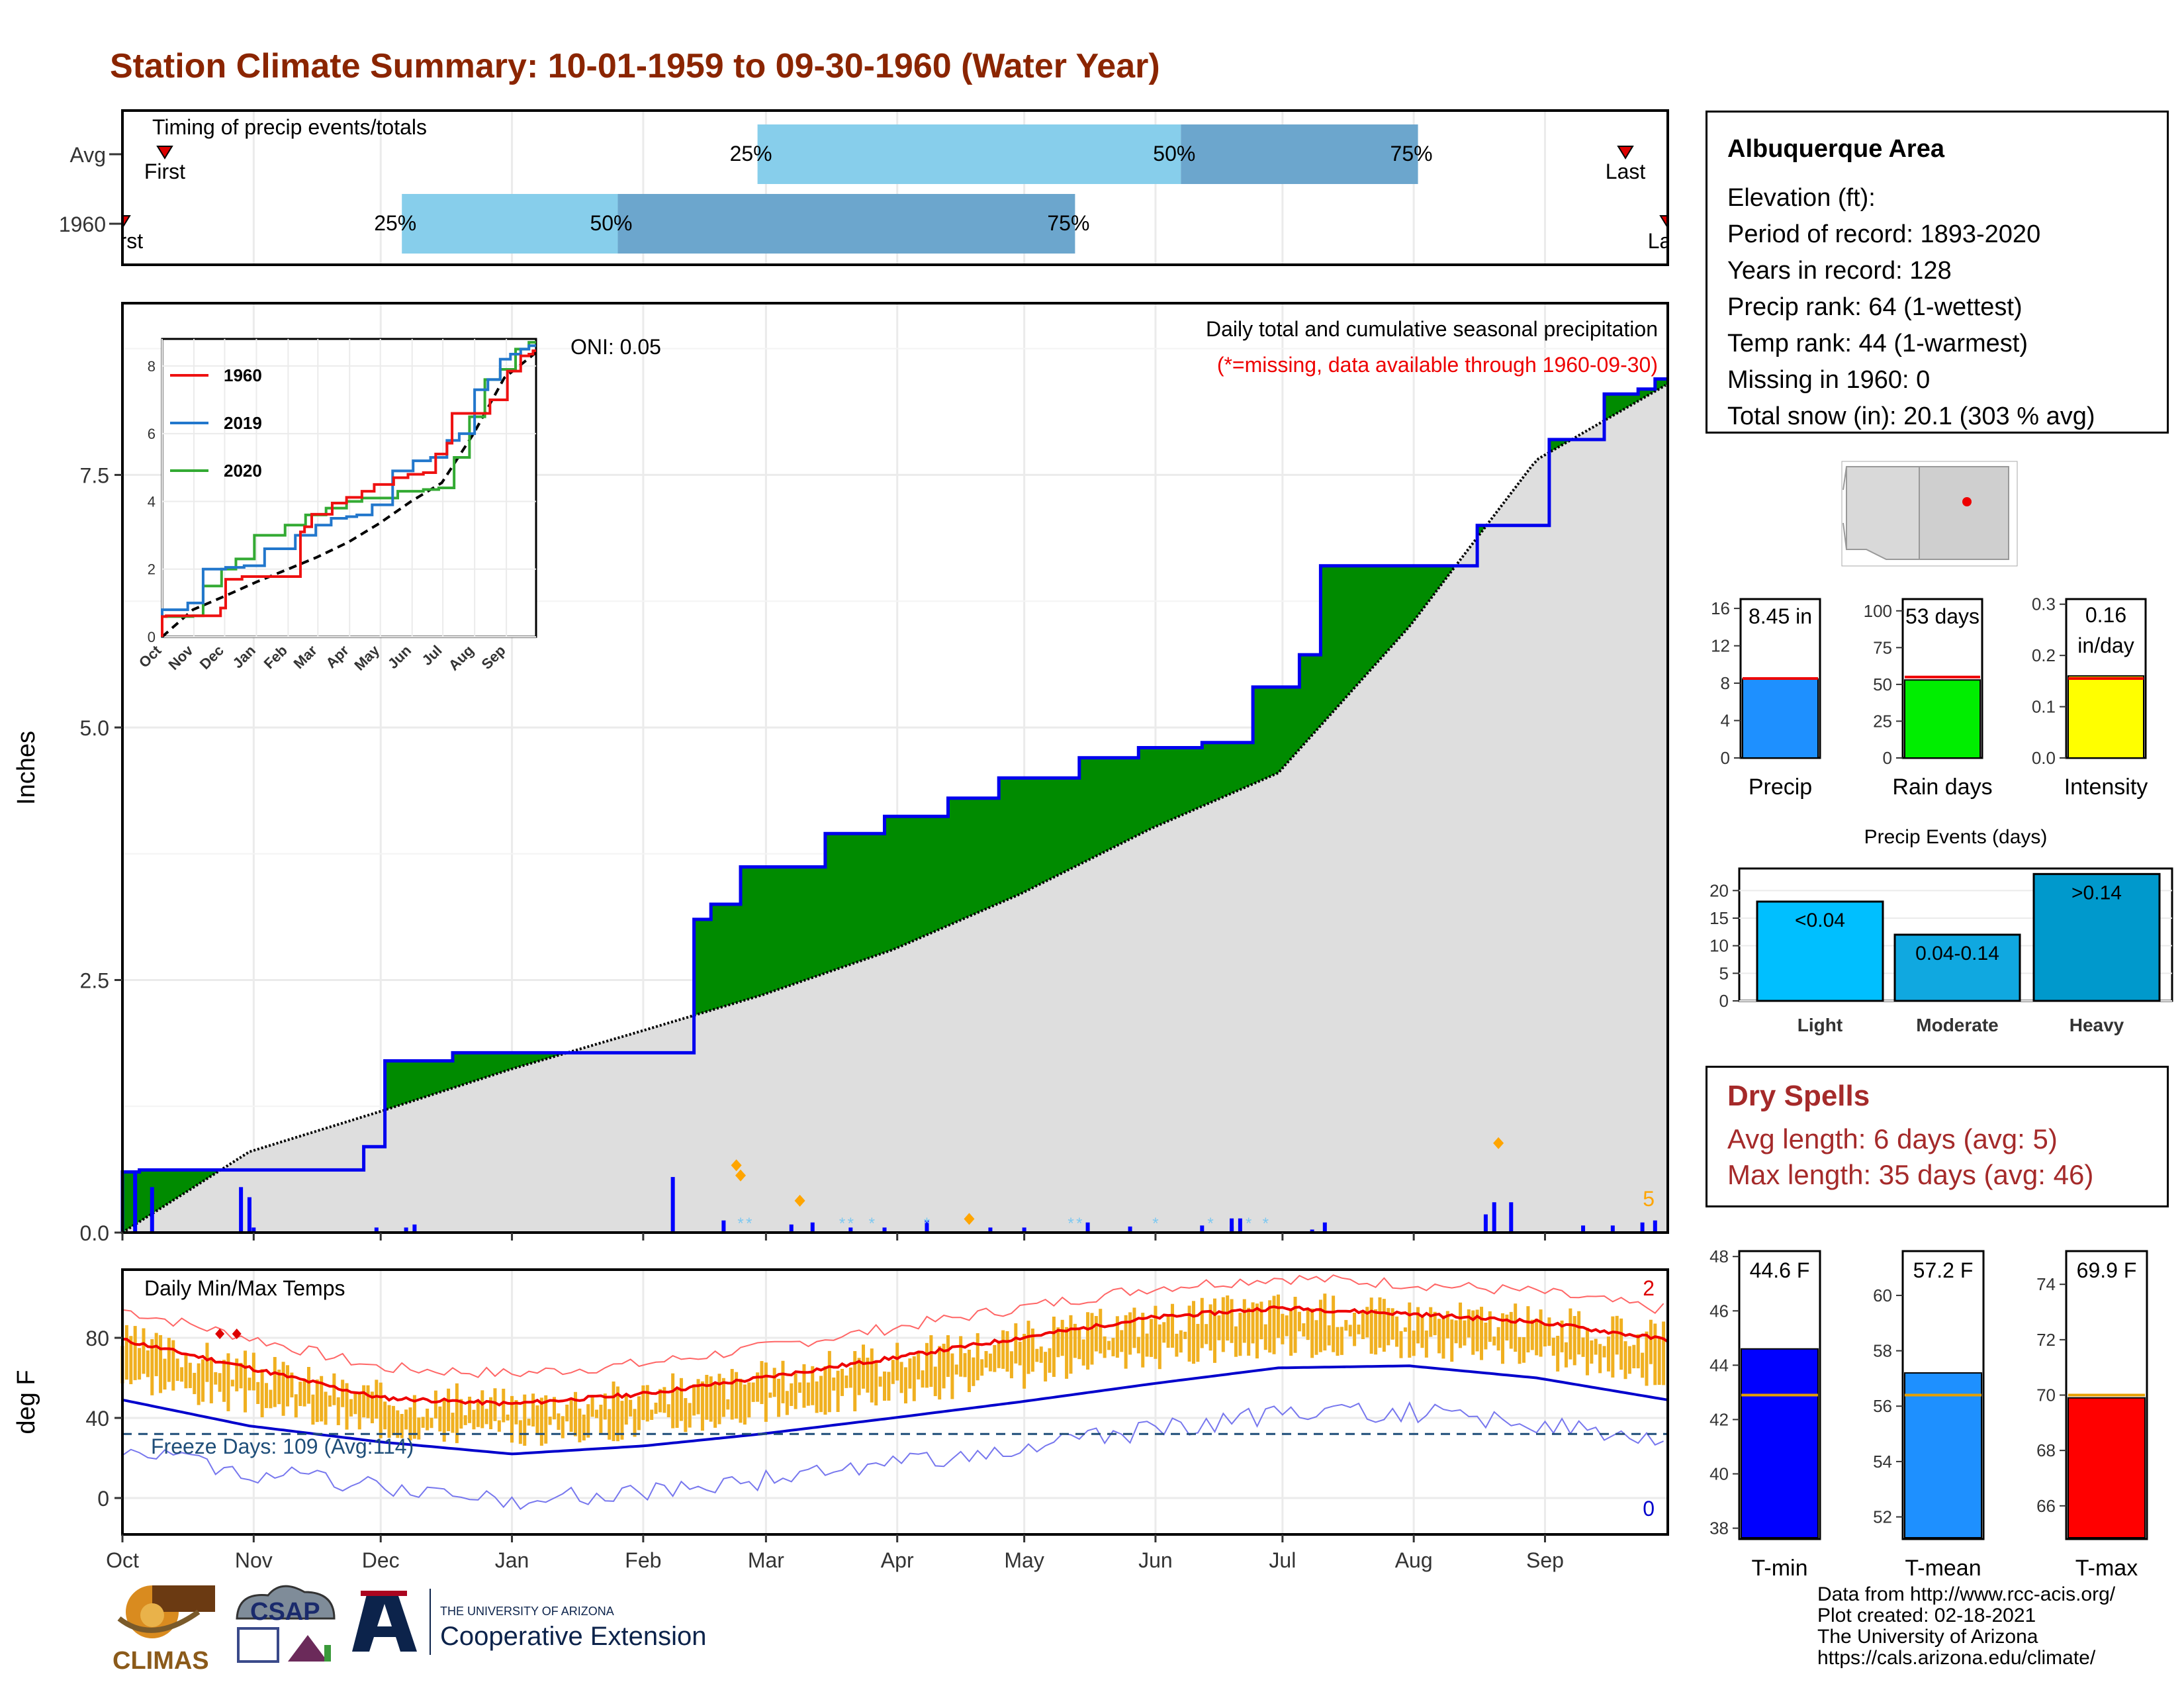  Describe the element at coordinates (1720, 646) in the screenshot. I see `summary-ytick-label: 12` at that location.